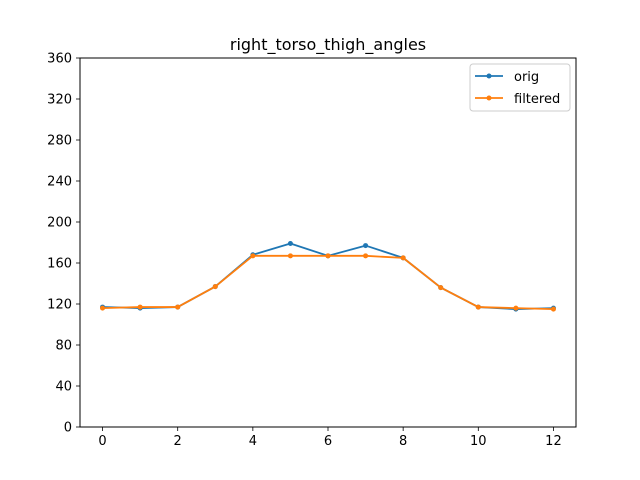 The image size is (640, 480). I want to click on legend-marker-orig, so click(489, 76).